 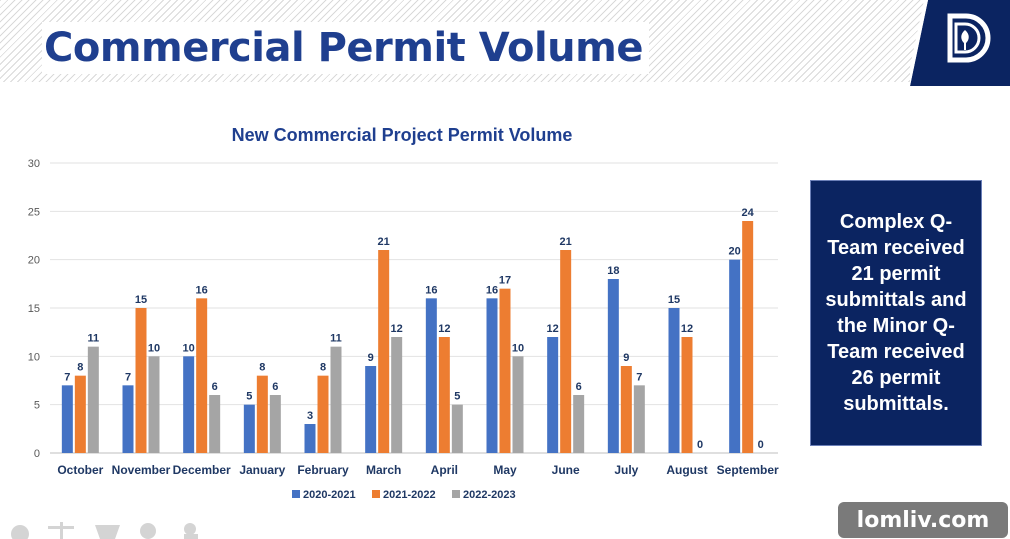 What do you see at coordinates (34, 261) in the screenshot?
I see `y-tick-label: 20` at bounding box center [34, 261].